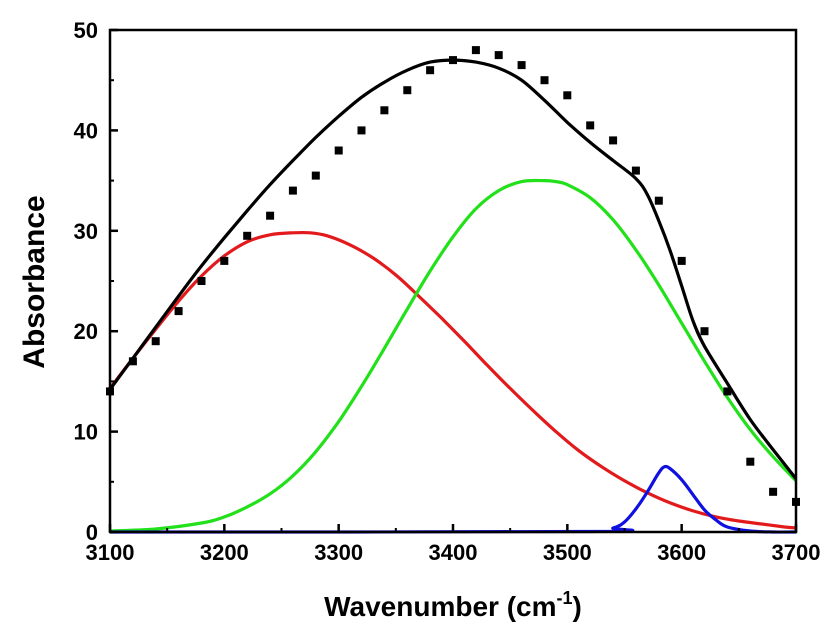 This screenshot has height=632, width=830. Describe the element at coordinates (34, 281) in the screenshot. I see `y-axis-title: Absorbance` at that location.